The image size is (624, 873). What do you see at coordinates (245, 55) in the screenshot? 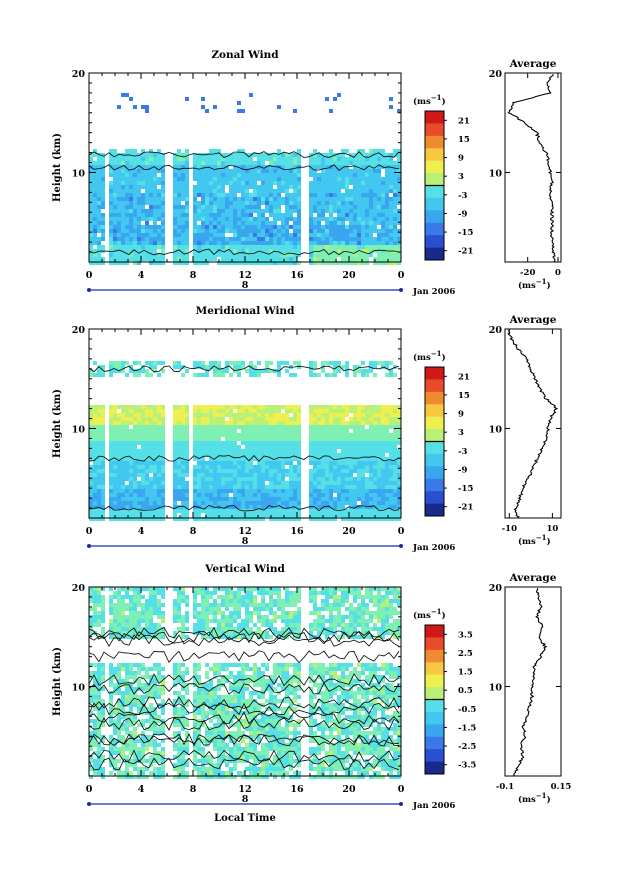
I see `panel-title: Zonal Wind` at bounding box center [245, 55].